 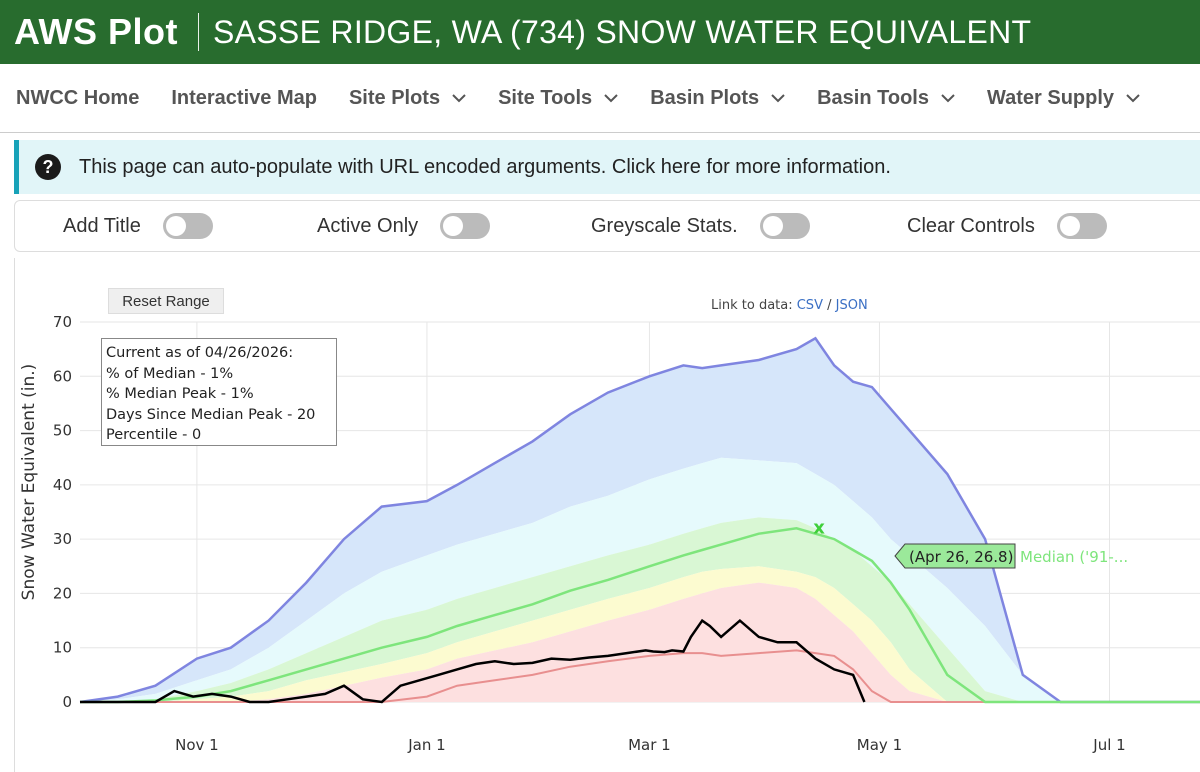 What do you see at coordinates (545, 97) in the screenshot?
I see `nav-label: Site Tools` at bounding box center [545, 97].